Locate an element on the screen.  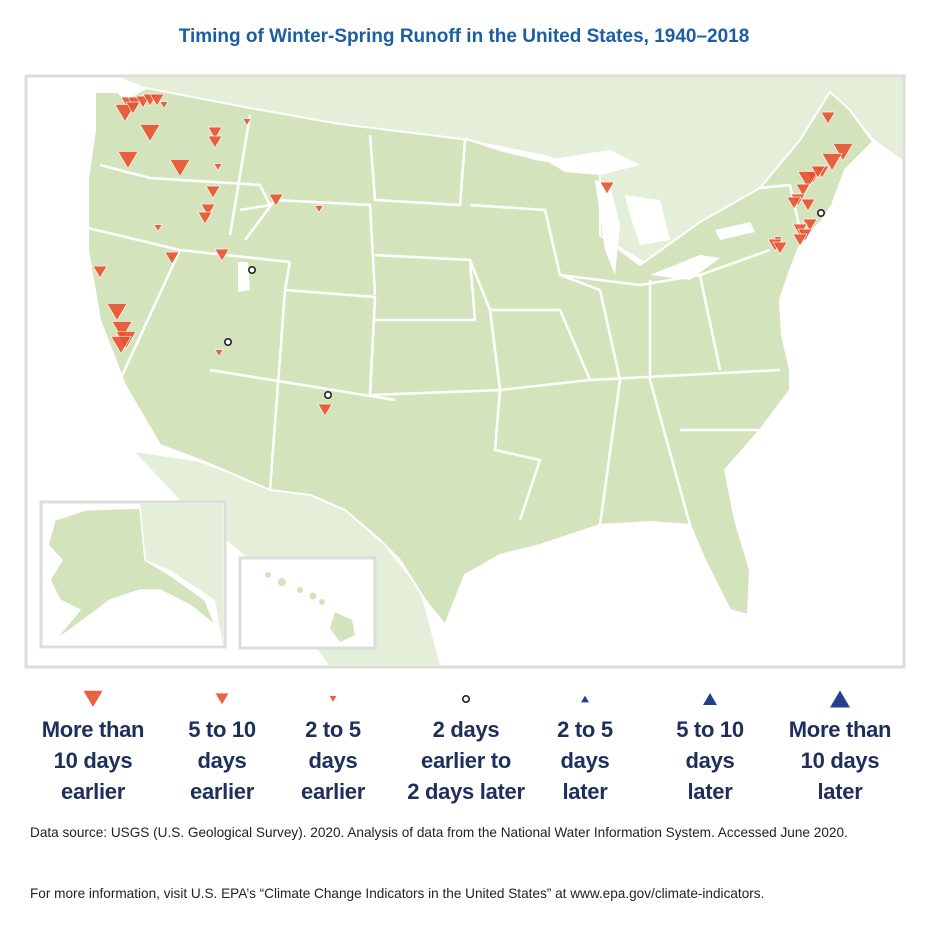
legend-label: 2 days earlier to 2 days later is located at coordinates (466, 760).